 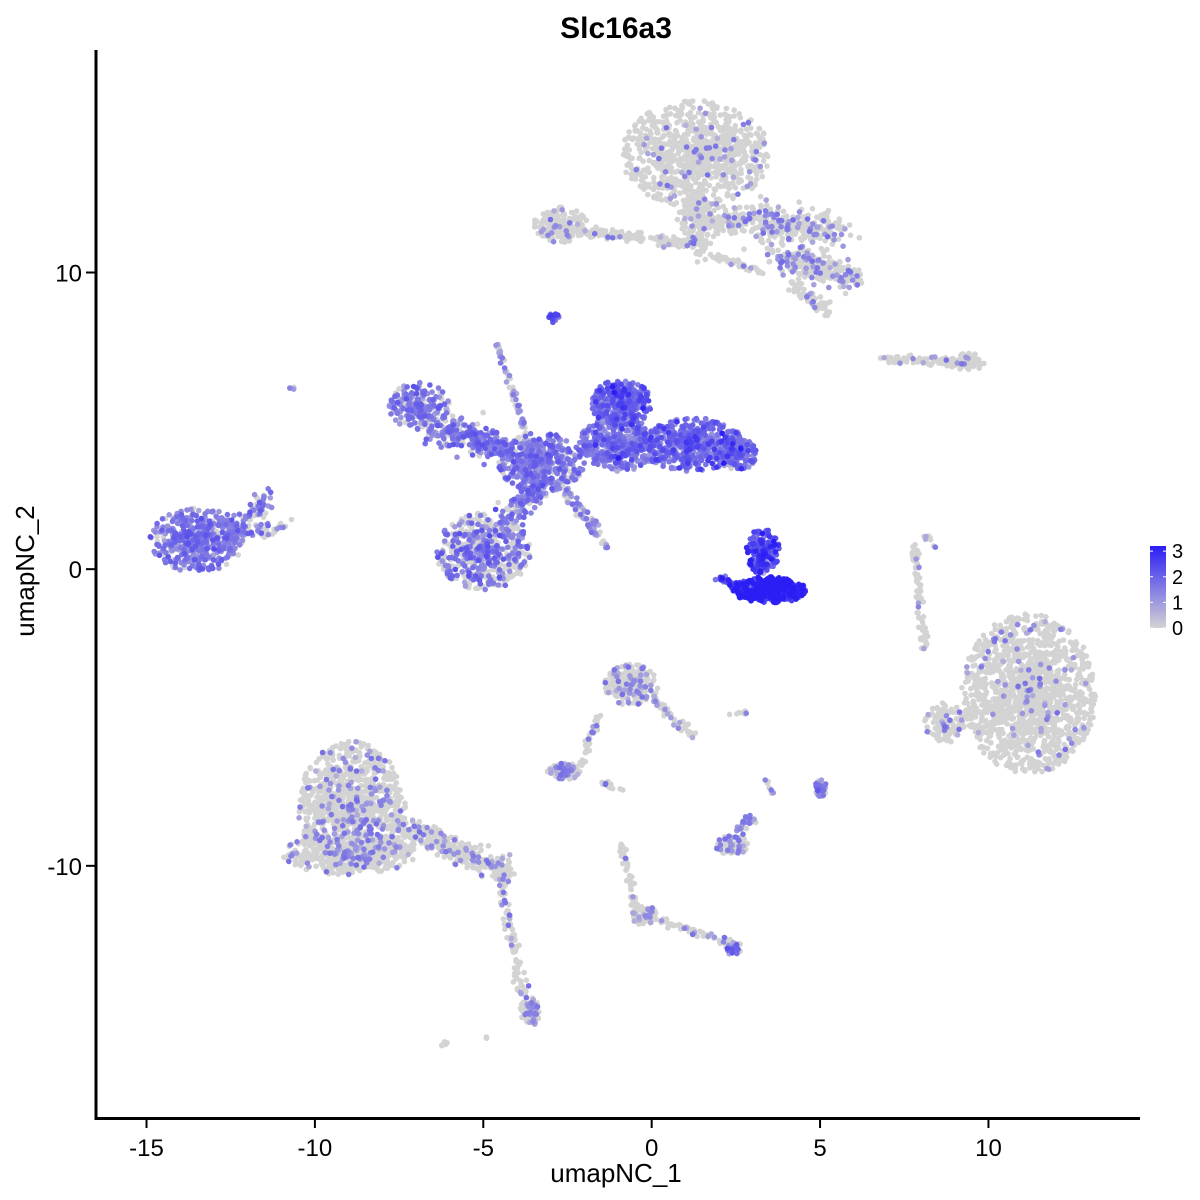 I want to click on point-center-small-arm, so click(x=685, y=724).